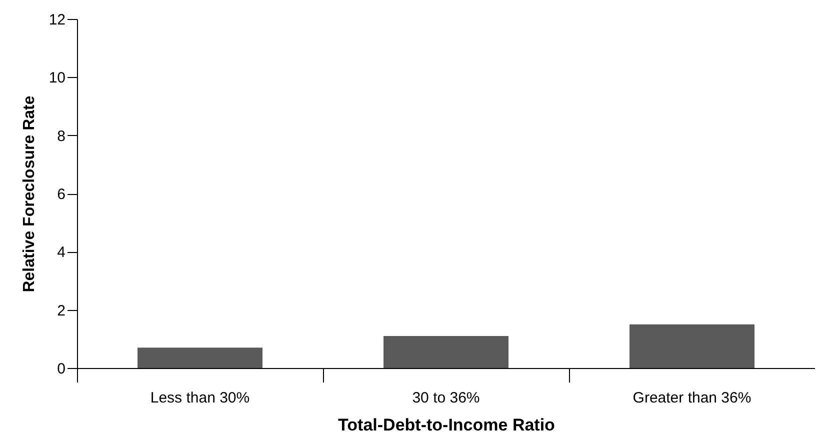  What do you see at coordinates (692, 398) in the screenshot?
I see `x-tick-label: Greater than 36%` at bounding box center [692, 398].